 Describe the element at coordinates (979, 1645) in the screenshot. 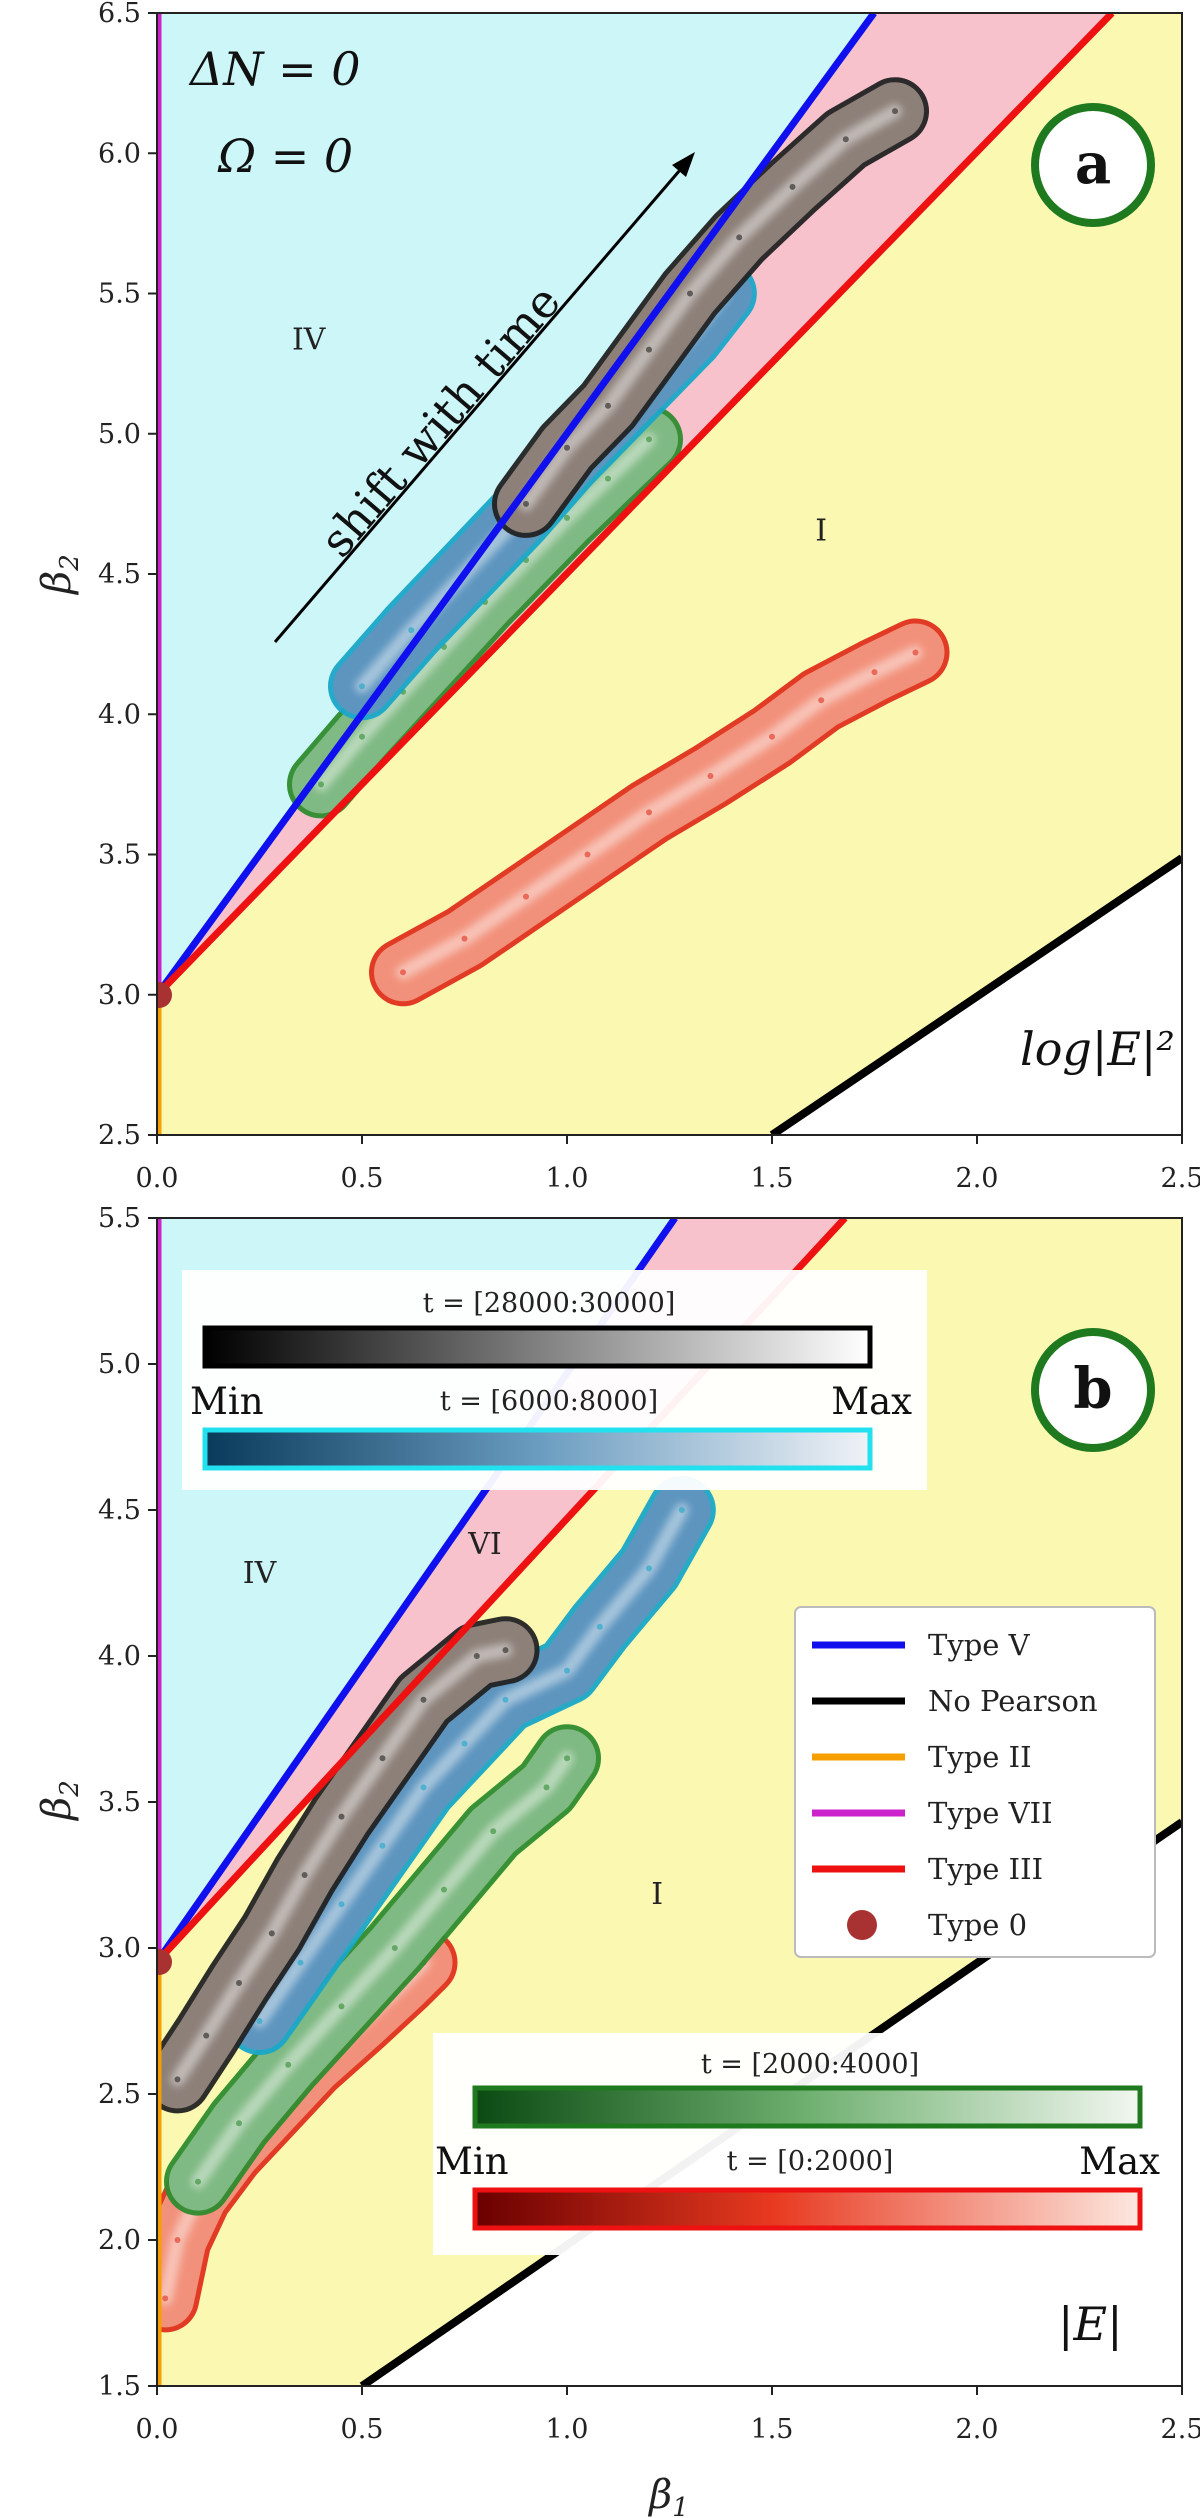

I see `legend-label-type-v: Type V` at that location.